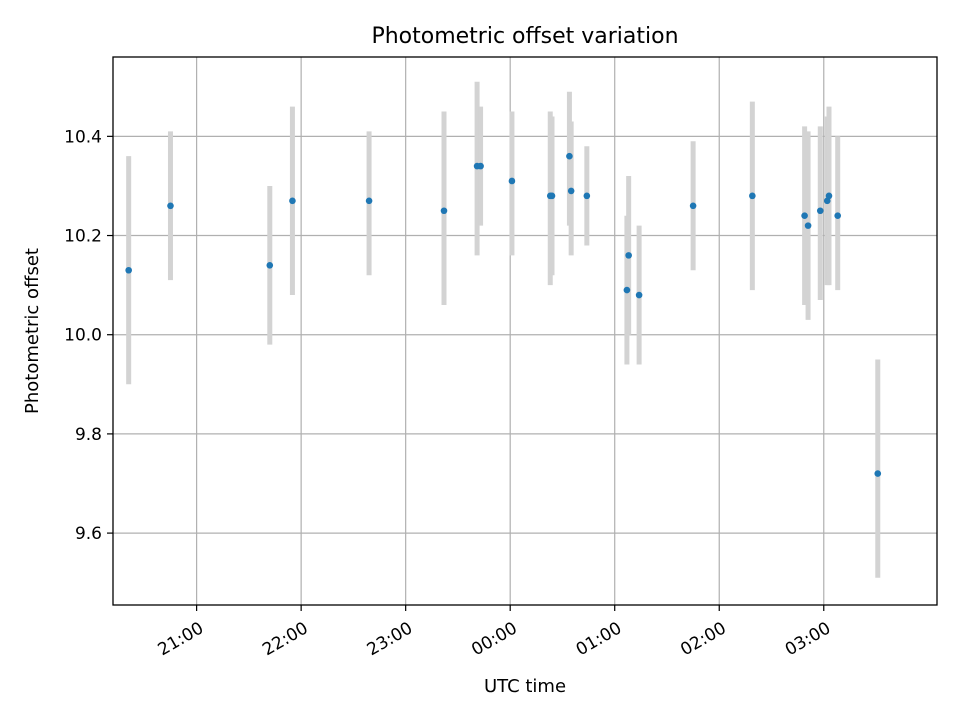 This screenshot has width=960, height=720. I want to click on x-tick-label: 00:00, so click(494, 639).